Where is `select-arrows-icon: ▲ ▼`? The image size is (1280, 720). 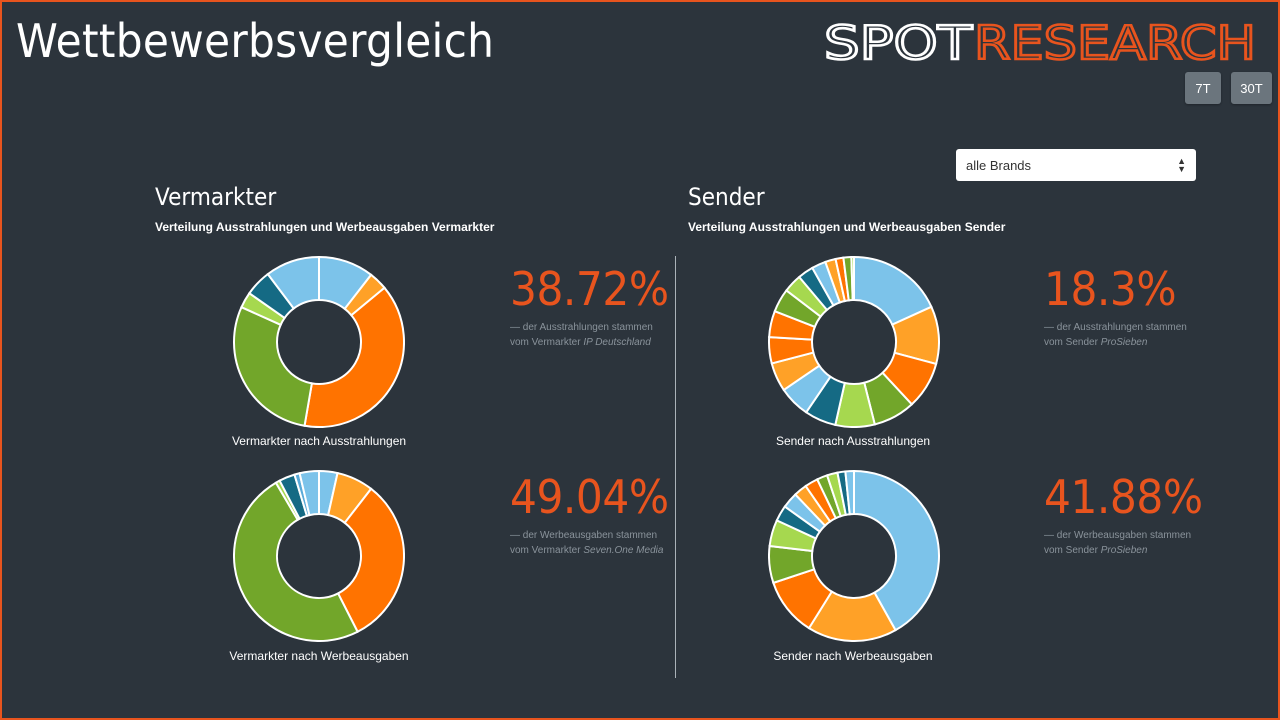
select-arrows-icon: ▲ ▼ is located at coordinates (1181, 165).